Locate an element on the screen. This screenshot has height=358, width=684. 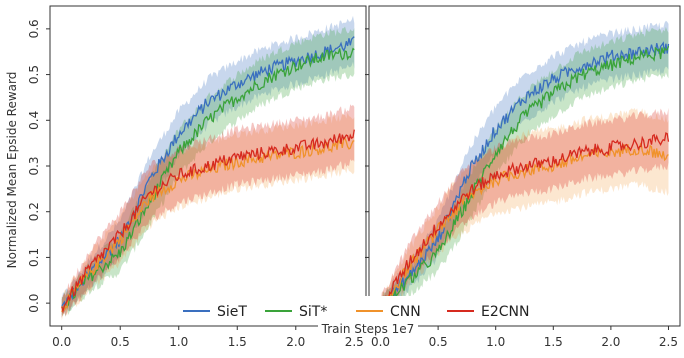
y-tick-label: 0.2 is located at coordinates (34, 211).